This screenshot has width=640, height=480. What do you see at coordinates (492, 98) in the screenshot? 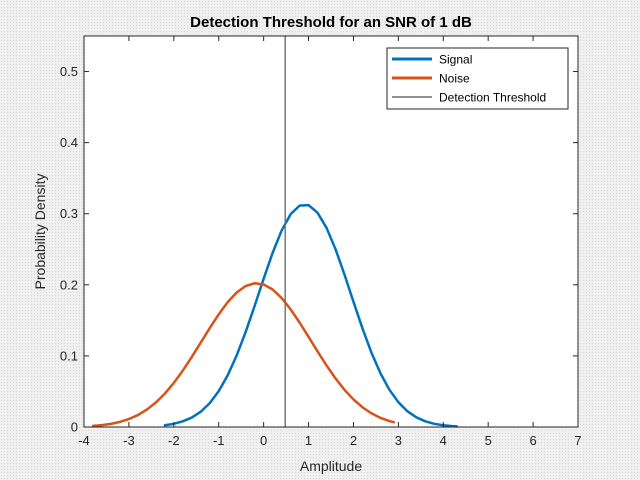
I see `legend-threshold-label: Detection Threshold` at bounding box center [492, 98].